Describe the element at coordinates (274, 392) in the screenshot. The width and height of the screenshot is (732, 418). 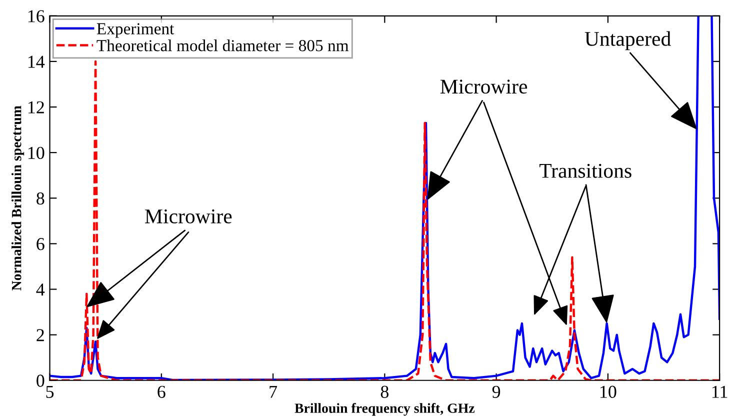
I see `x-tick-label: 7` at that location.